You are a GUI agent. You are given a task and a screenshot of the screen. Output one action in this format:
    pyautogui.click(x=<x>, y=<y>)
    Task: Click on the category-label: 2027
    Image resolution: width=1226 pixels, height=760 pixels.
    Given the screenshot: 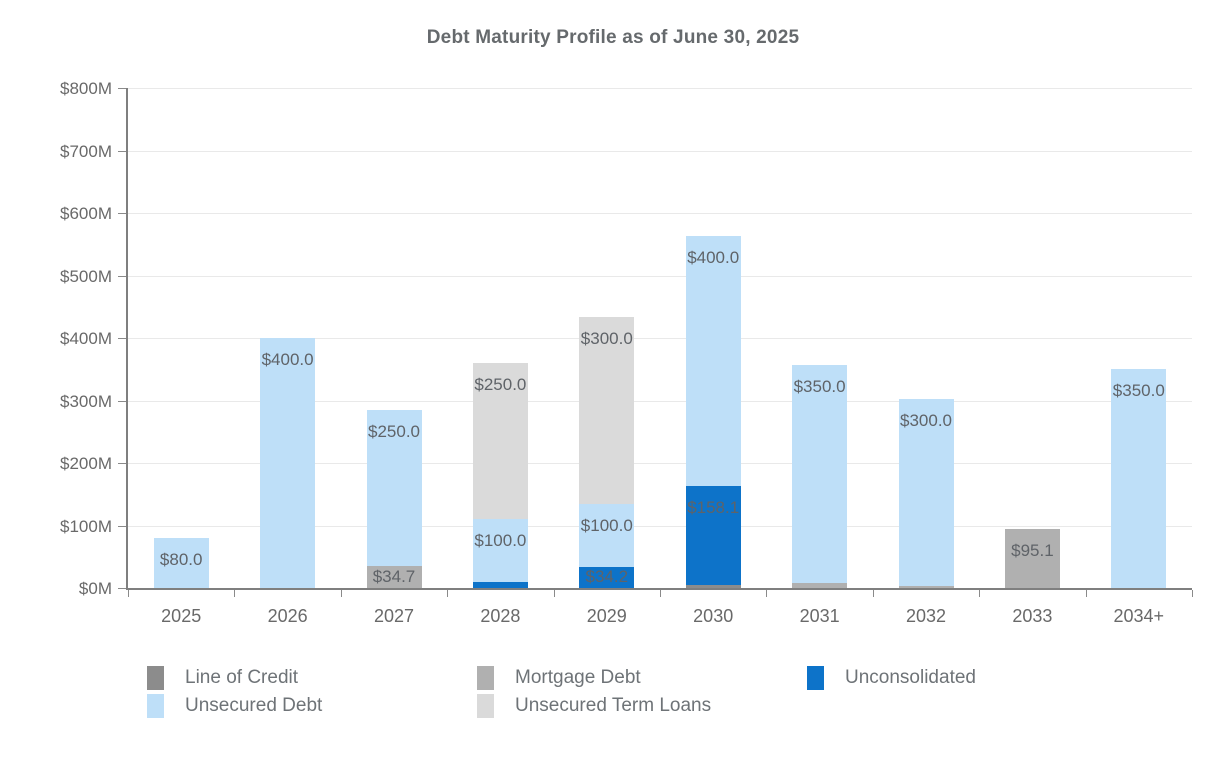 What is the action you would take?
    pyautogui.click(x=394, y=616)
    